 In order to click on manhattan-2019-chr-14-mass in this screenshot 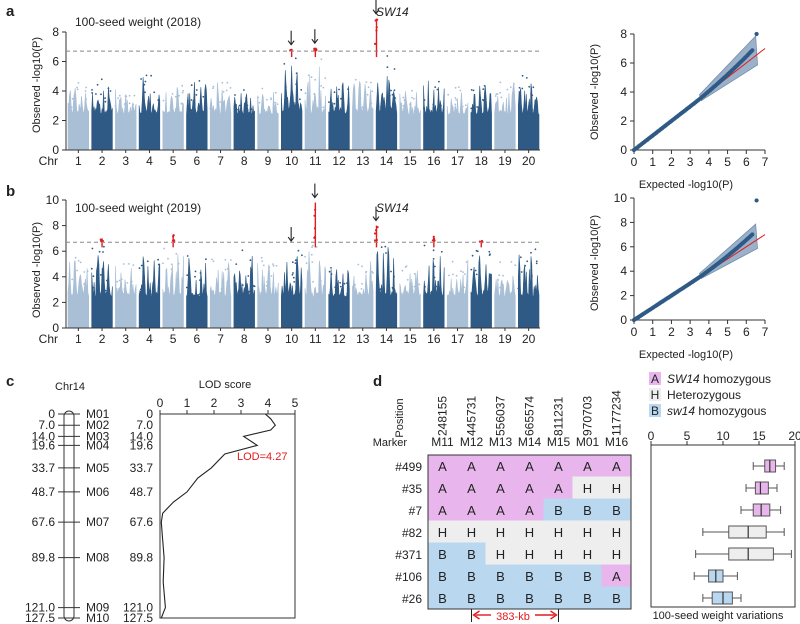, I will do `click(386, 288)`.